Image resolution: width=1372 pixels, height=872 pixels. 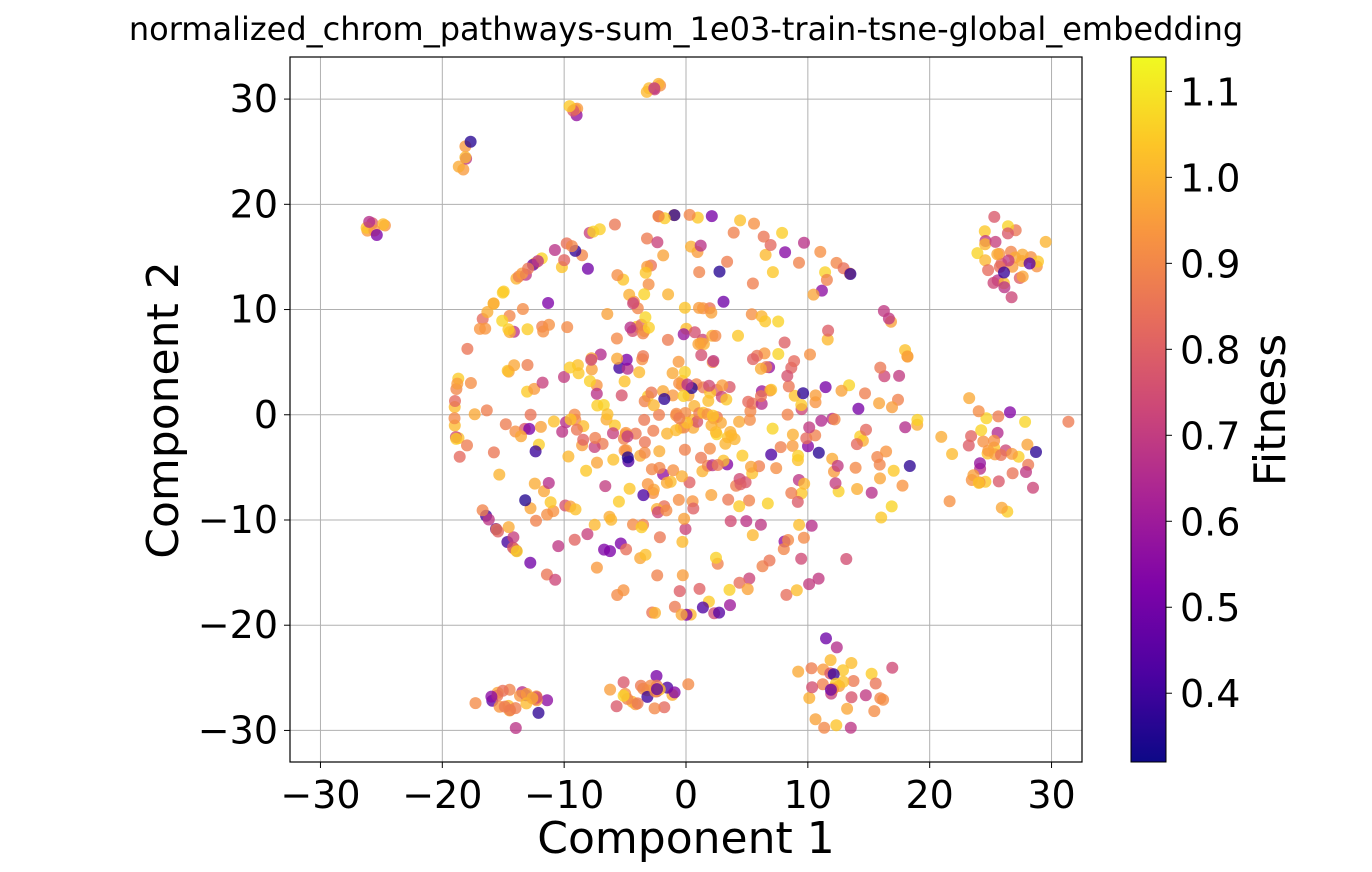 What do you see at coordinates (1210, 92) in the screenshot?
I see `colorbar-tick-label: 1.1` at bounding box center [1210, 92].